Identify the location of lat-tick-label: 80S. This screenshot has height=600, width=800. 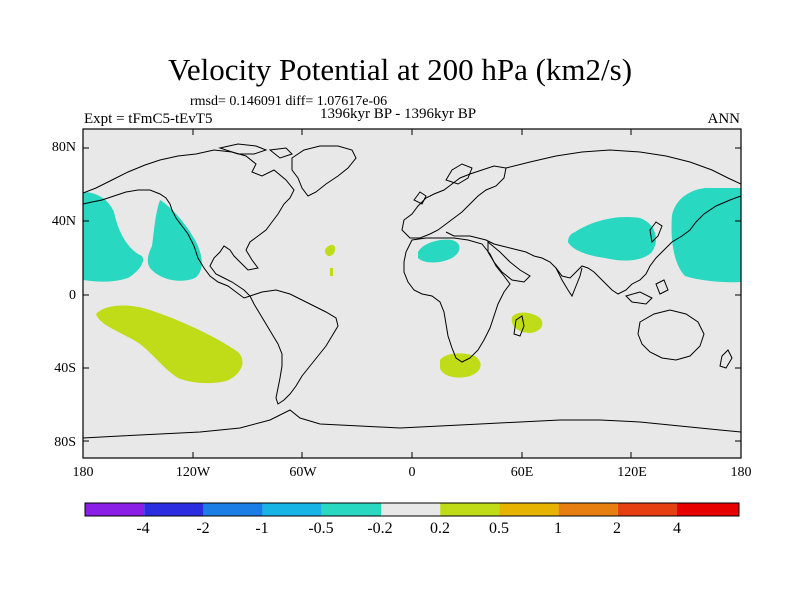
(65, 442).